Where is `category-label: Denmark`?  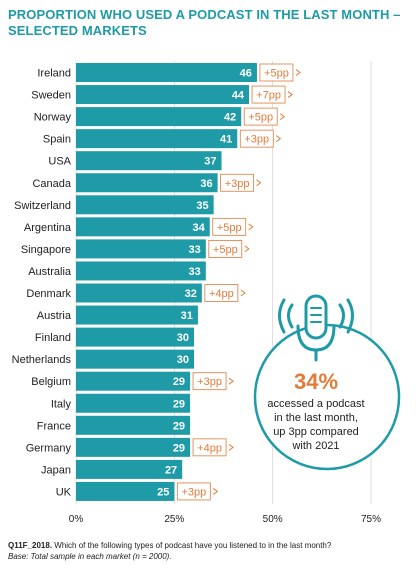
category-label: Denmark is located at coordinates (48, 294).